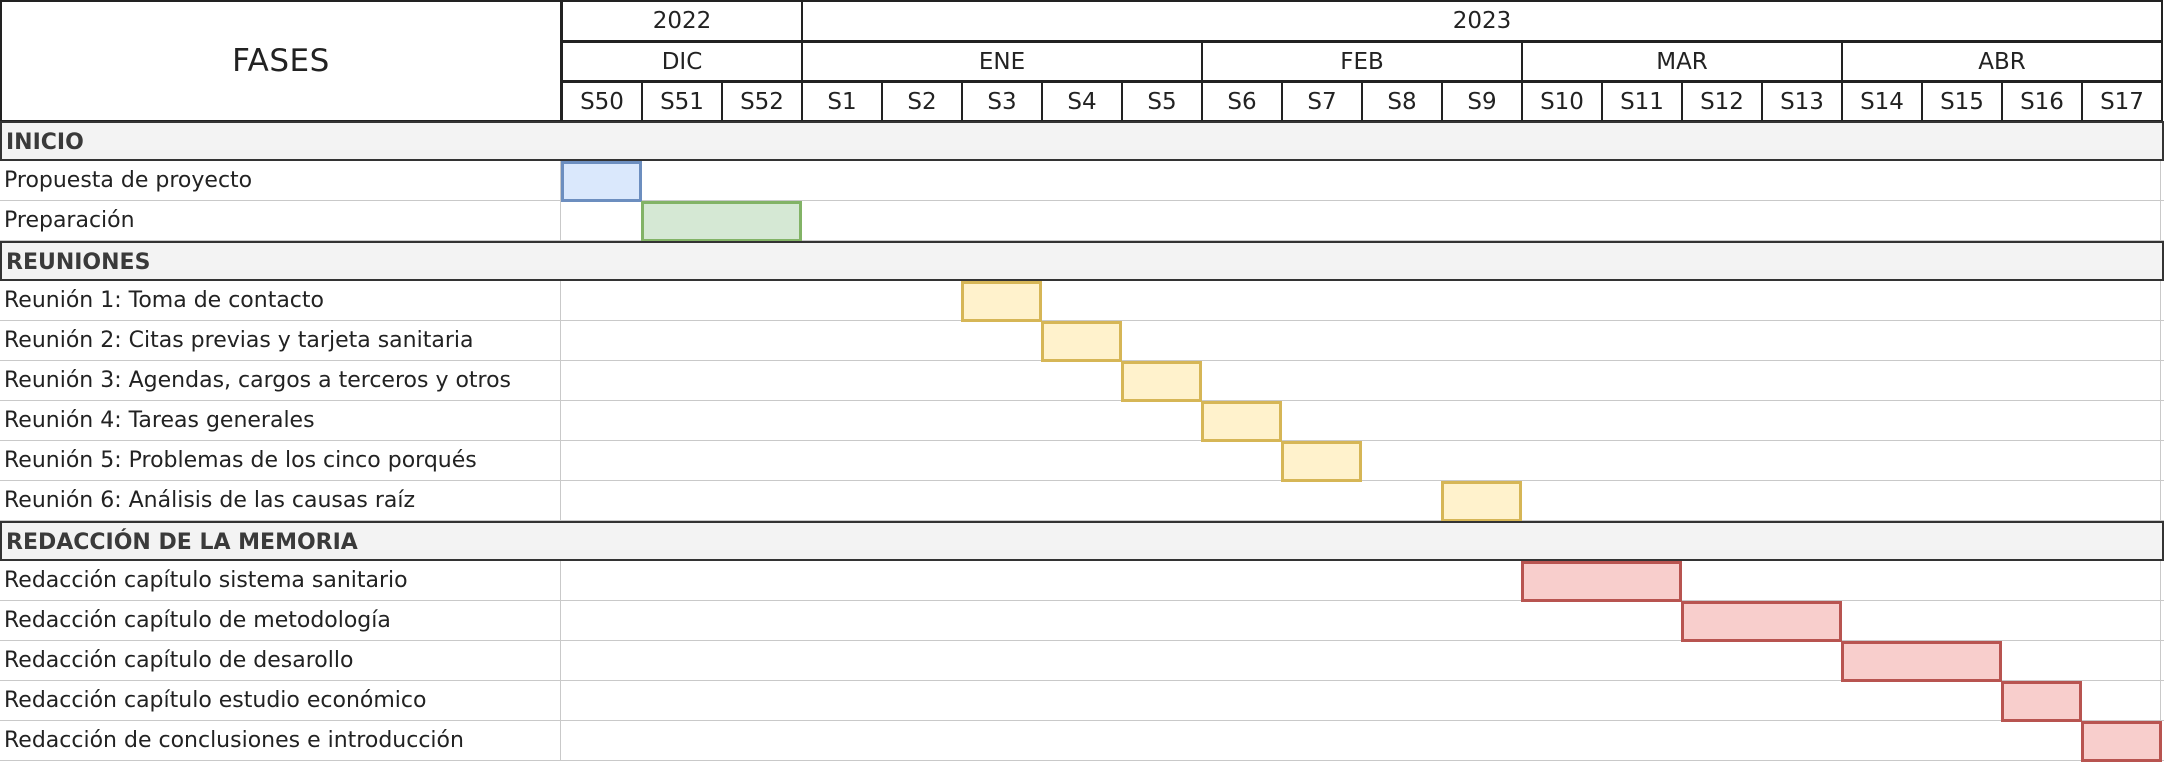  What do you see at coordinates (182, 542) in the screenshot?
I see `section-label: REDACCIÓN DE LA MEMORIA` at bounding box center [182, 542].